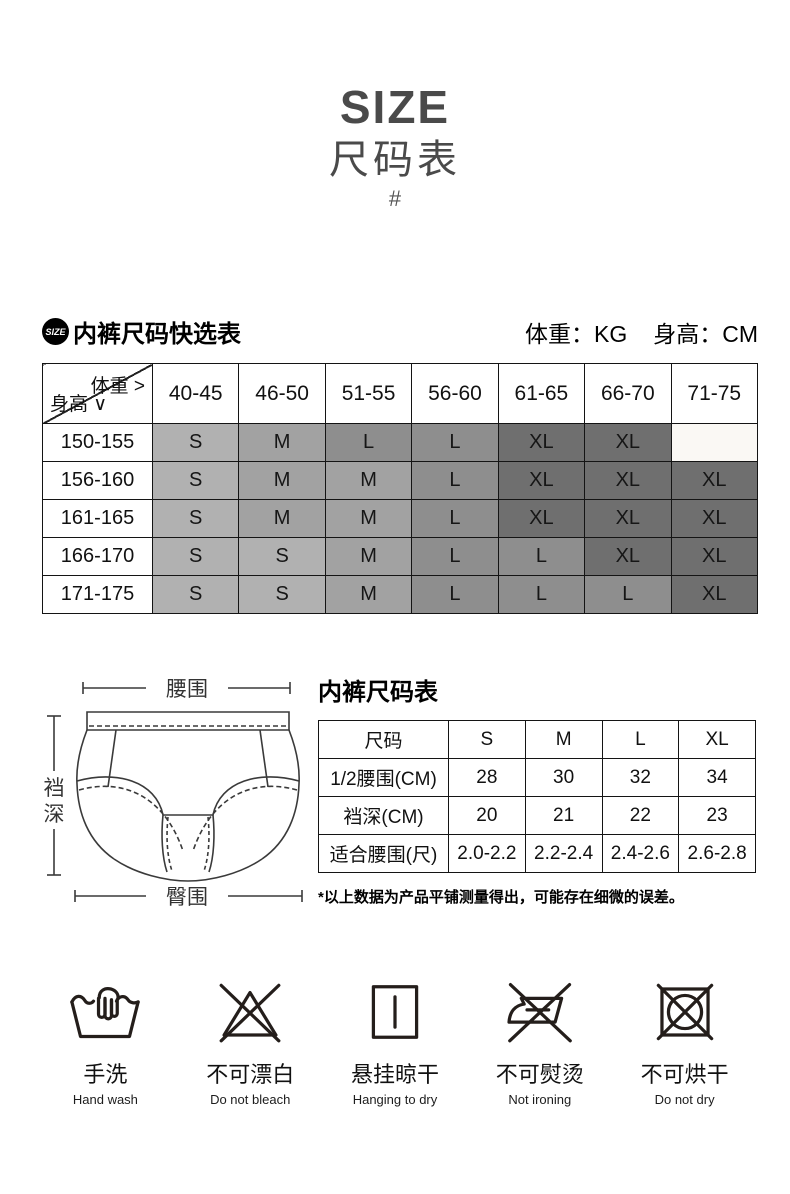 This screenshot has height=1194, width=790. I want to click on briefs-drawing: 腰围 裆 深 臀围, so click(173, 793).